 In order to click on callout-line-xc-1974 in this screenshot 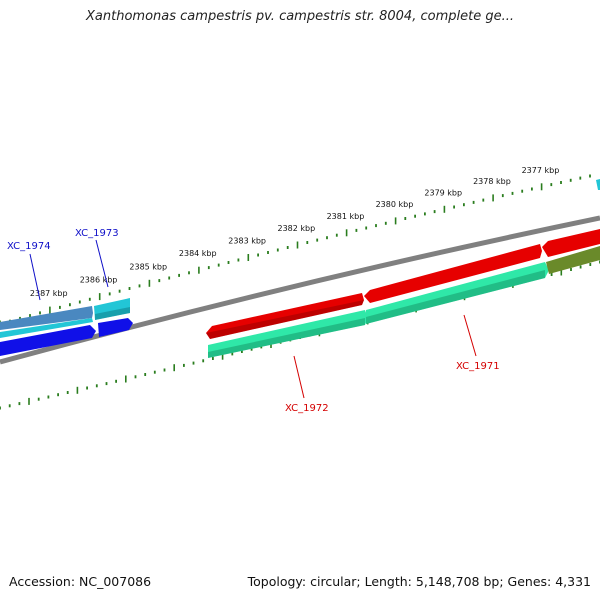, I will do `click(35, 277)`.